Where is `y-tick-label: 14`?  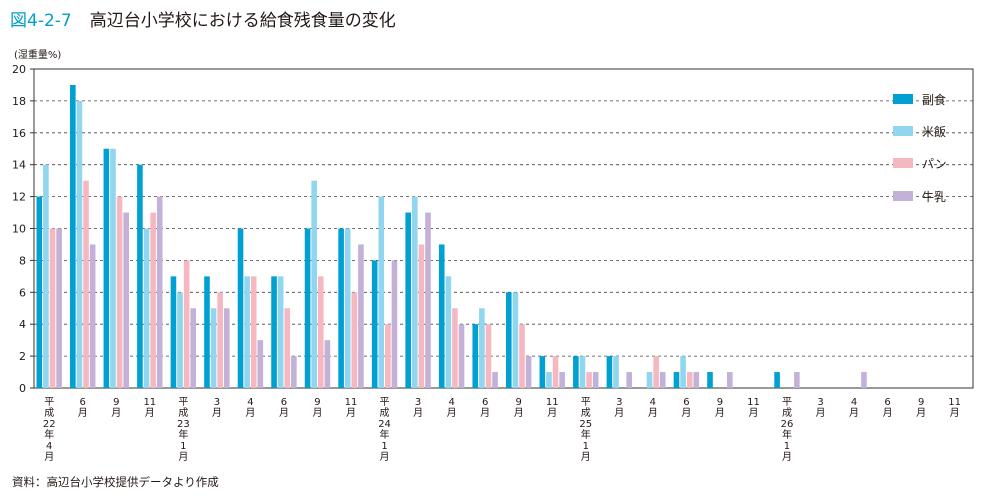
y-tick-label: 14 is located at coordinates (19, 165).